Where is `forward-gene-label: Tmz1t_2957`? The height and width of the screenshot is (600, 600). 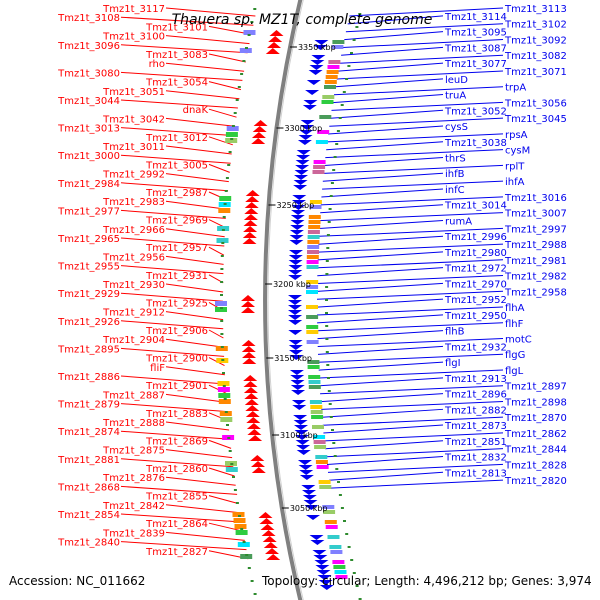
forward-gene-label: Tmz1t_2957 is located at coordinates (176, 248).